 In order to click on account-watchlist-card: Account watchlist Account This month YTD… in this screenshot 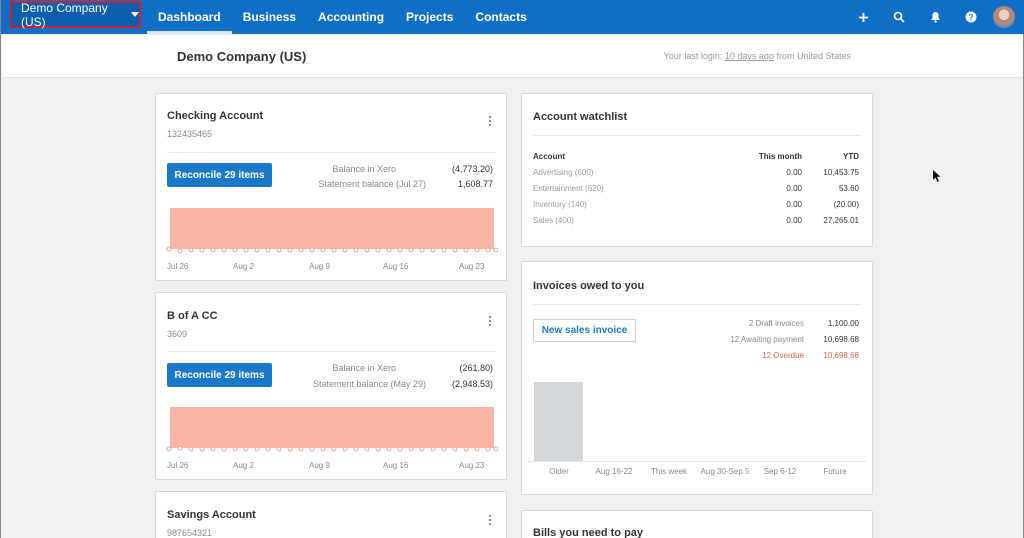, I will do `click(697, 170)`.